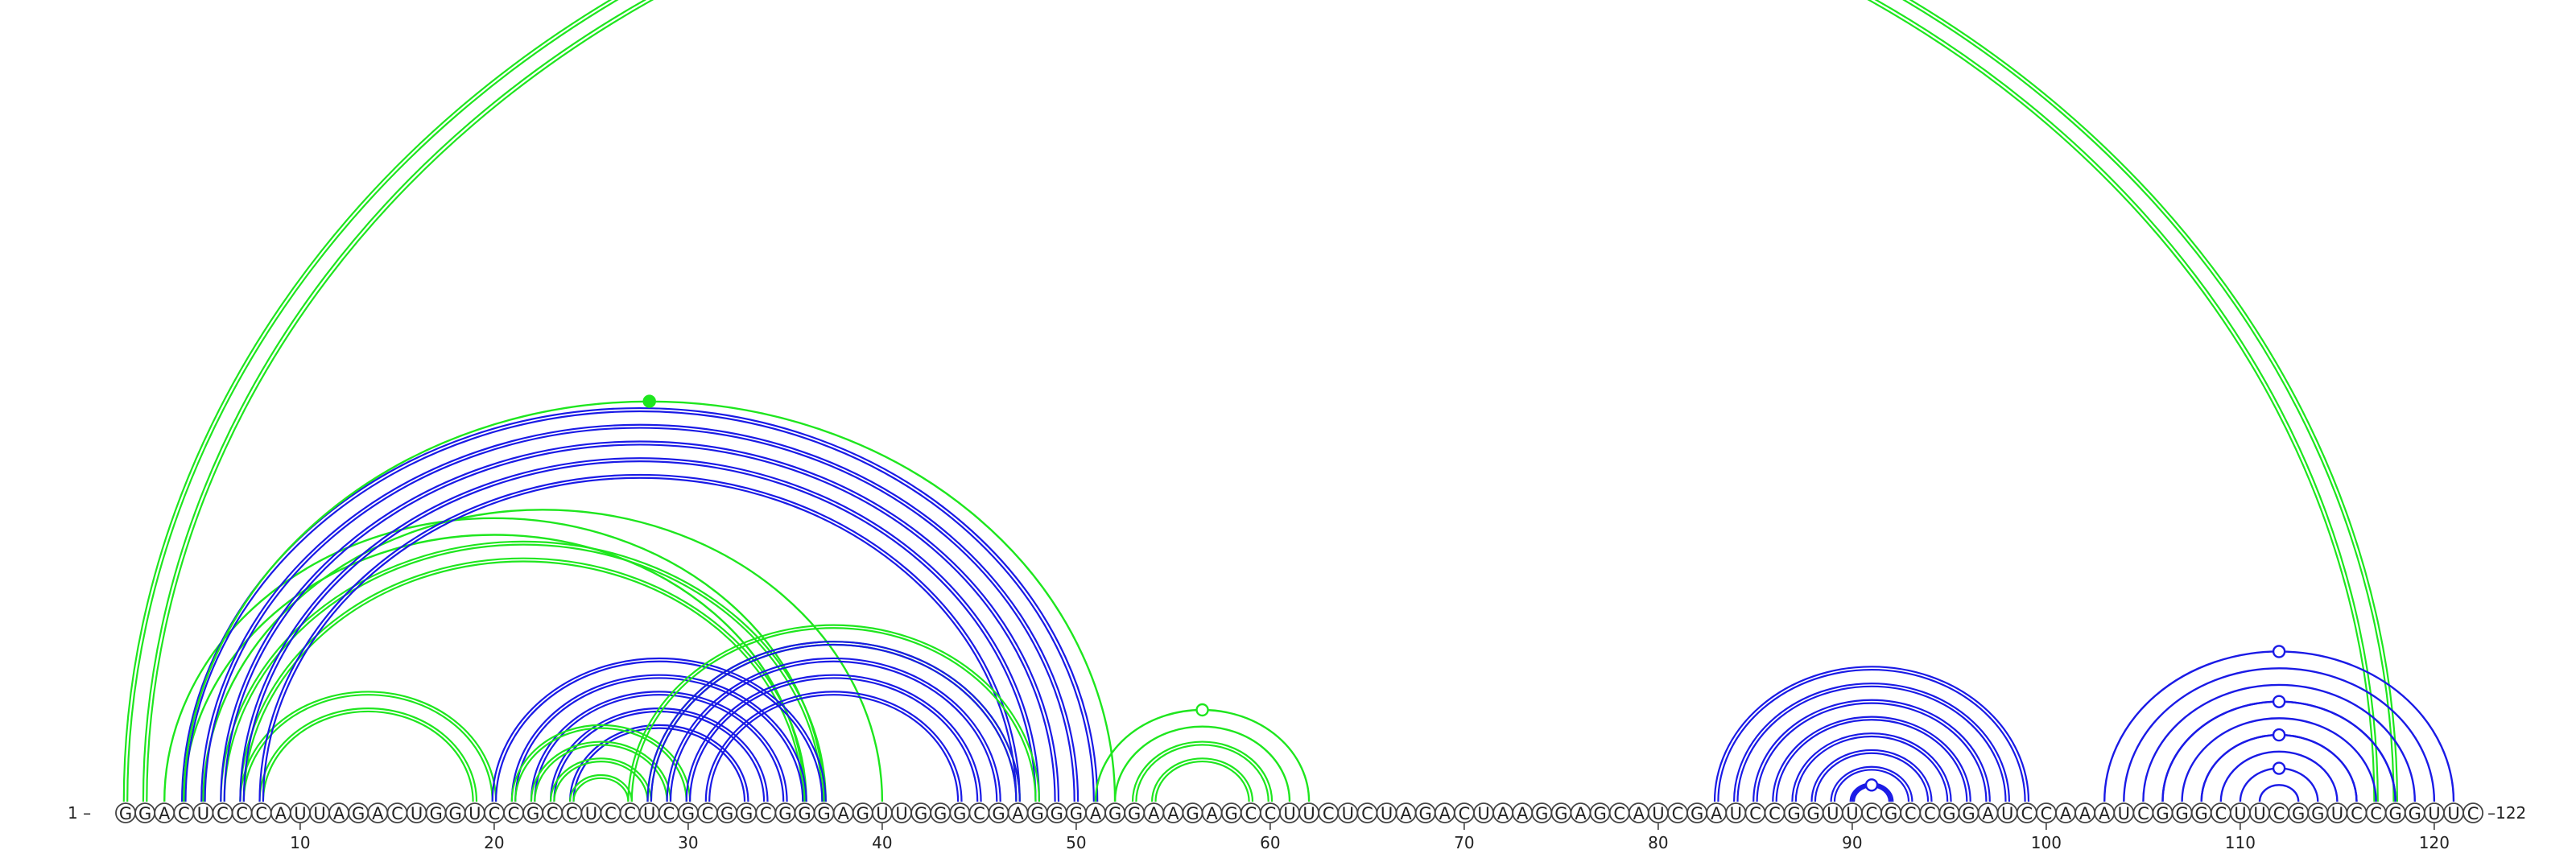 This screenshot has height=858, width=2576. What do you see at coordinates (785, 813) in the screenshot?
I see `nucleotide-35: G` at bounding box center [785, 813].